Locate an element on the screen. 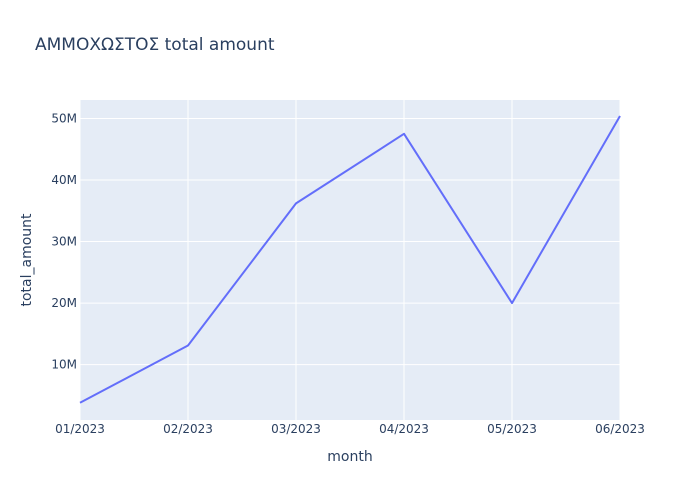  x-axis-title: month is located at coordinates (349, 457).